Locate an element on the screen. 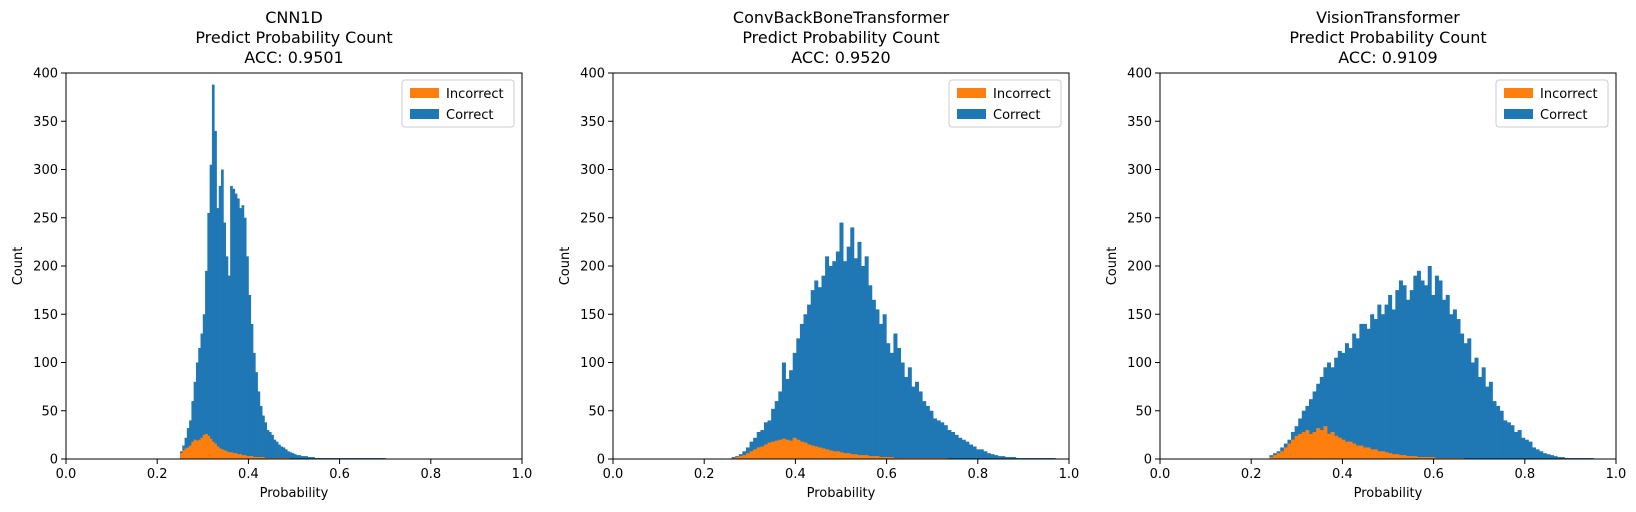 This screenshot has height=512, width=1636. x-tick-label: 0.6 is located at coordinates (886, 474).